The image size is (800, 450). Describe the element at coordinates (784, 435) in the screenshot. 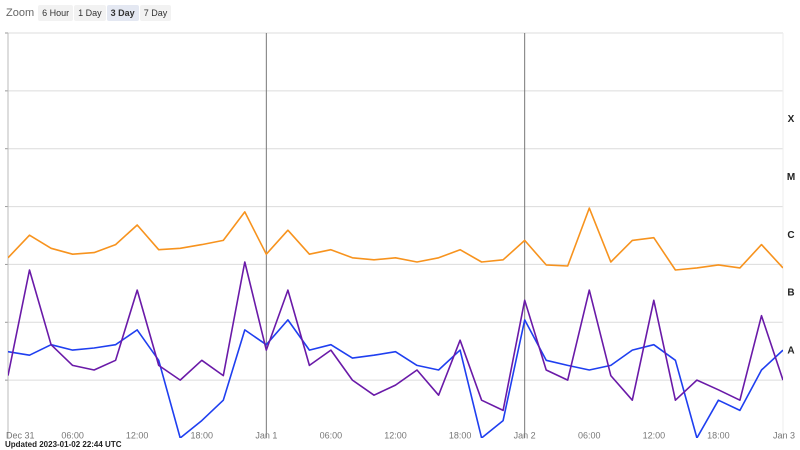

I see `x-tick-label: Jan 3` at that location.